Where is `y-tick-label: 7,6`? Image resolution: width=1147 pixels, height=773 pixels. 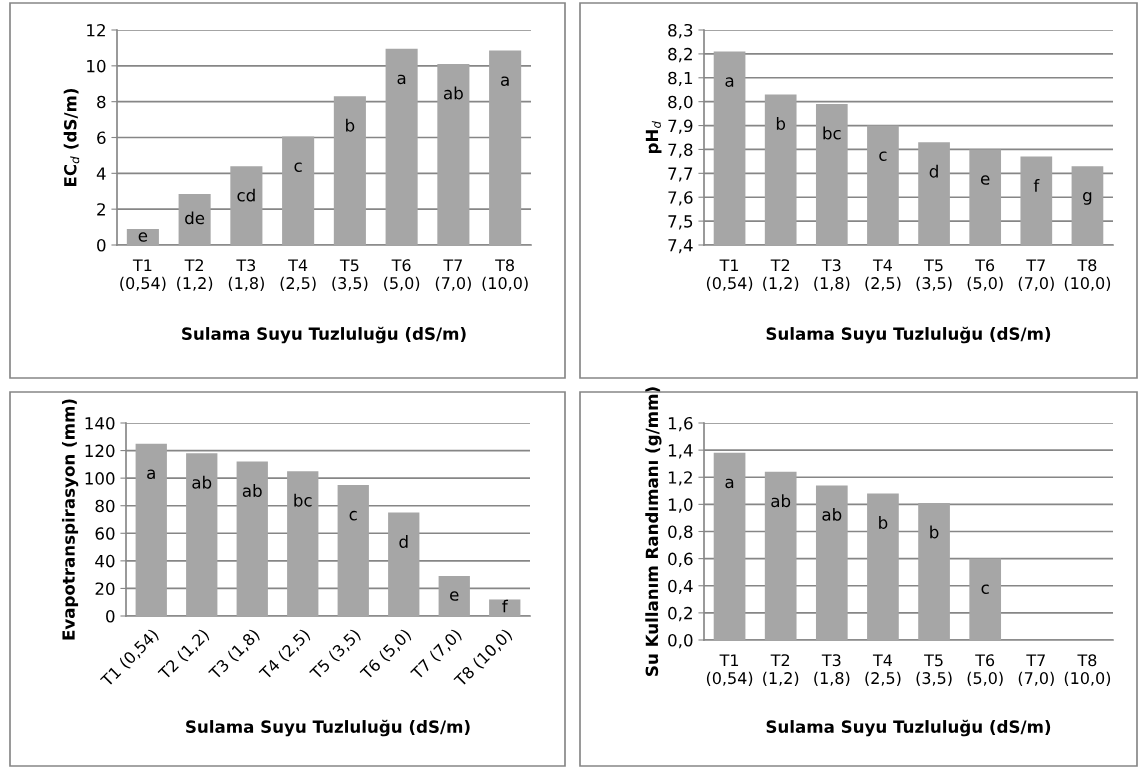
y-tick-label: 7,6 is located at coordinates (680, 198).